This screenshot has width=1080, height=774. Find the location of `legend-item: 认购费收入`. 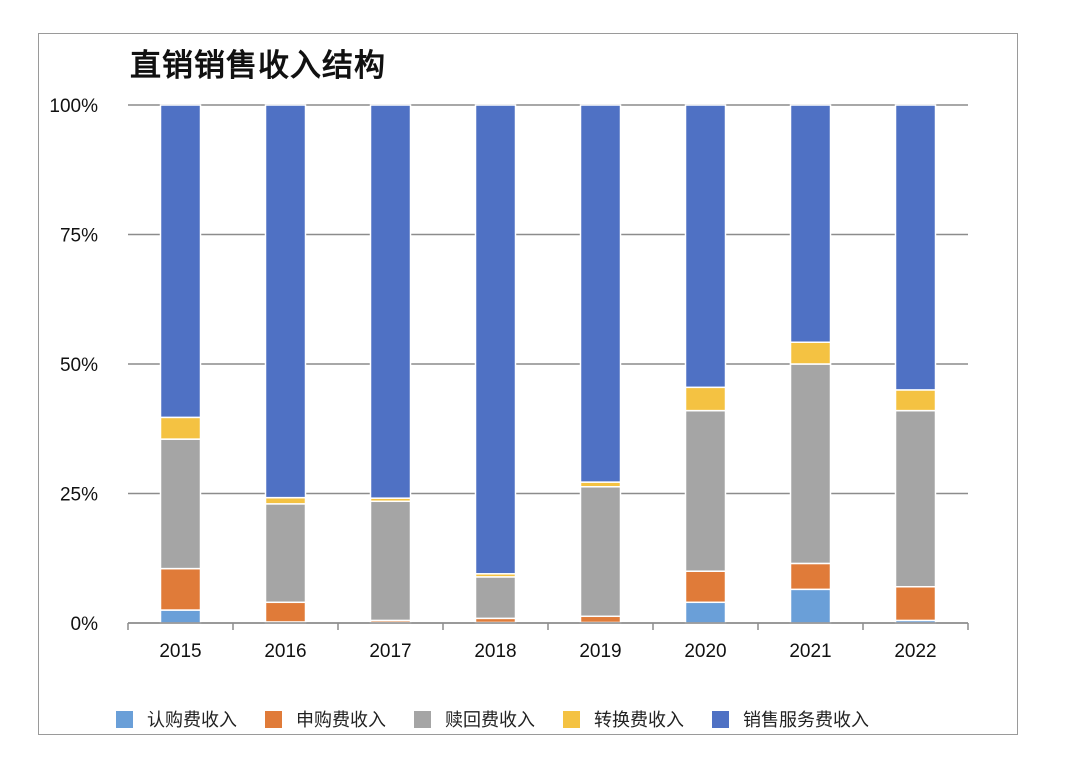

legend-item: 认购费收入 is located at coordinates (176, 719).